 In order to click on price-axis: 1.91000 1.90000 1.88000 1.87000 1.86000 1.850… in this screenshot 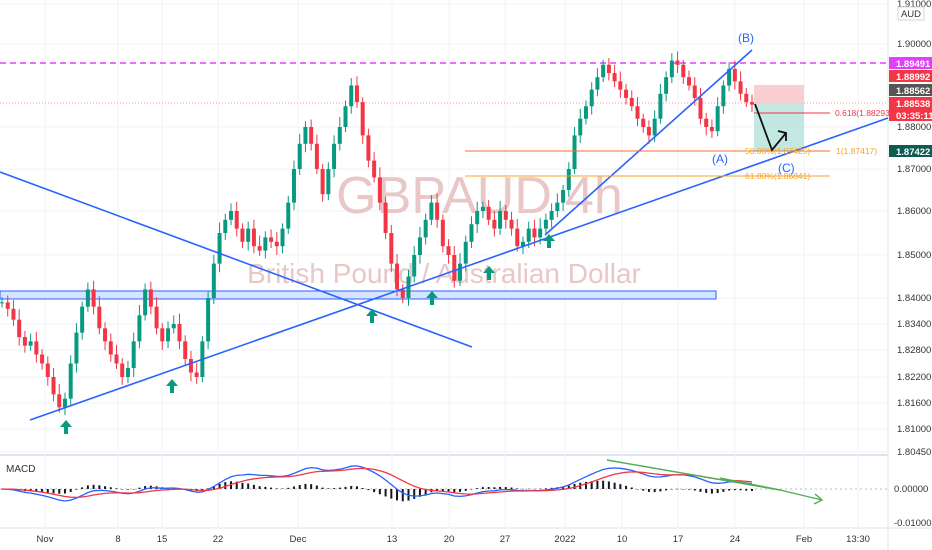, I will do `click(913, 264)`.